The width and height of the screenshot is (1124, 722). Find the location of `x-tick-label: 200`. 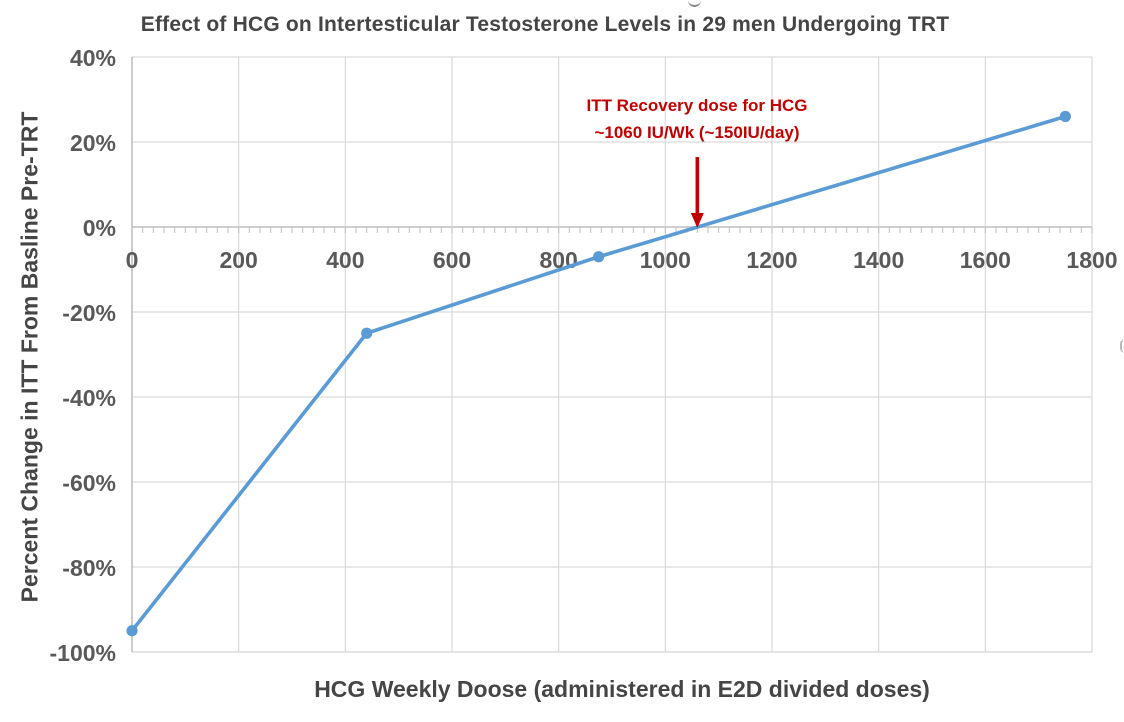

x-tick-label: 200 is located at coordinates (238, 260).